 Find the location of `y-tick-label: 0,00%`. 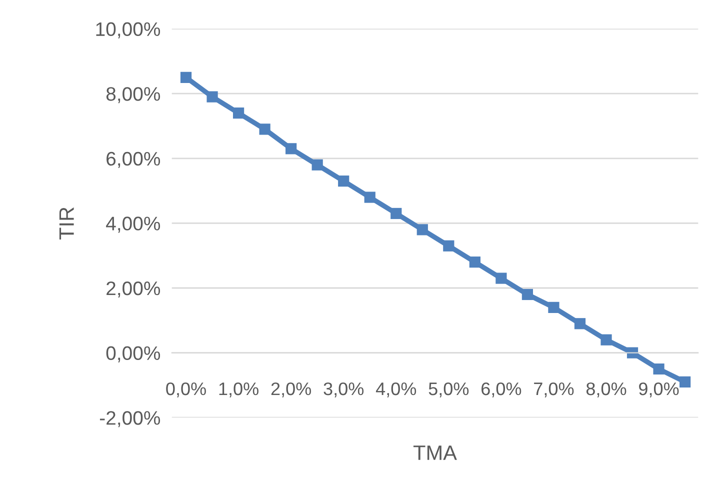

y-tick-label: 0,00% is located at coordinates (133, 354).